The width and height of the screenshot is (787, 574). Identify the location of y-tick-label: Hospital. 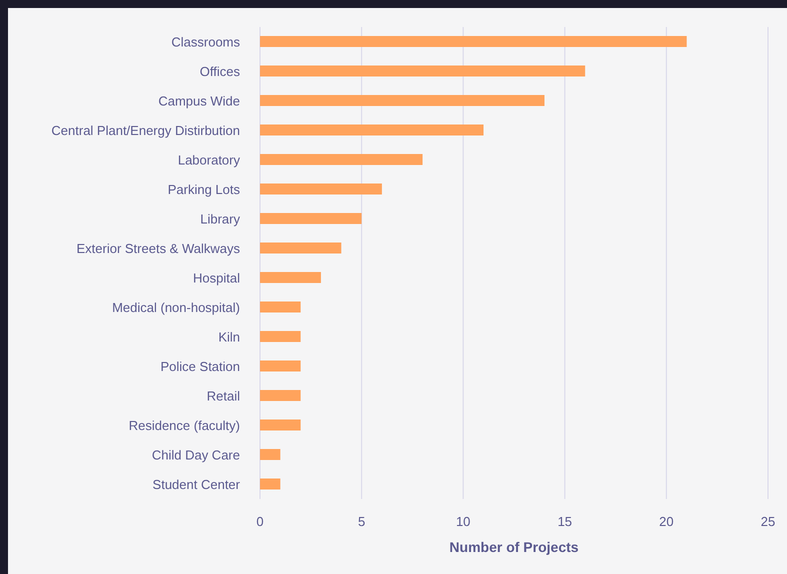
(216, 278).